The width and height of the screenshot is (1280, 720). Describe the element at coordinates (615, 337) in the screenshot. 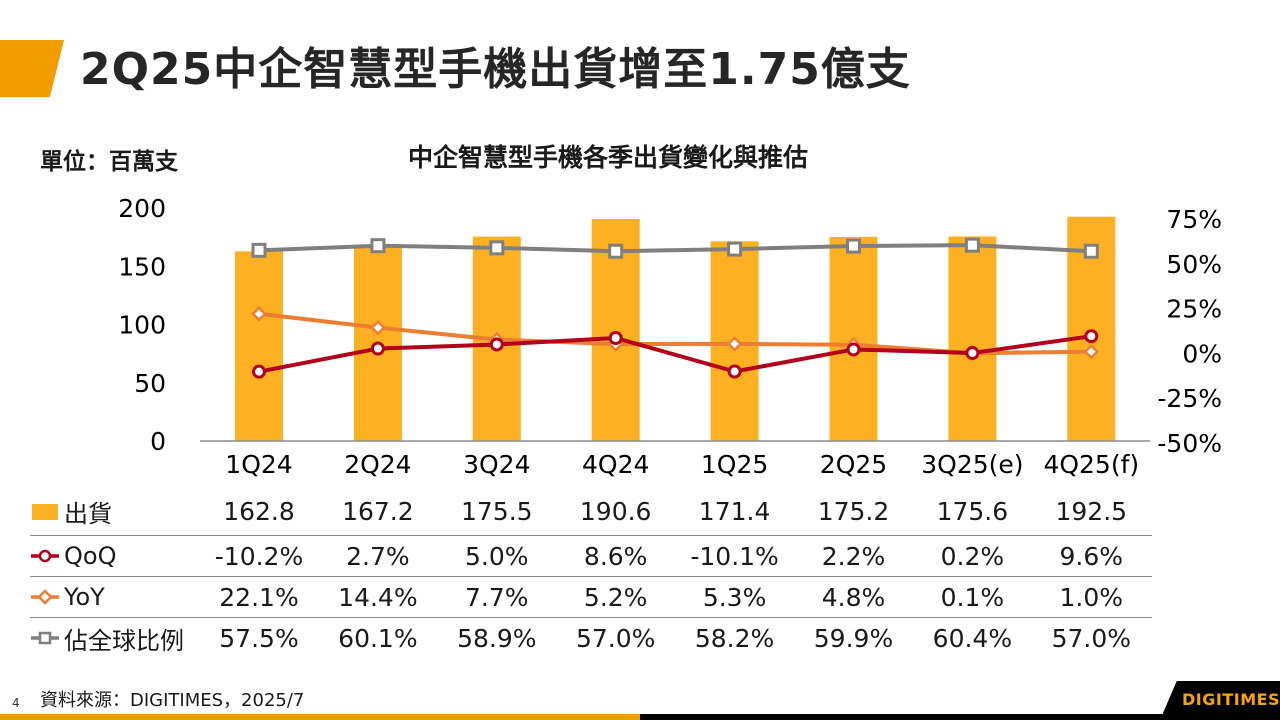

I see `marker-QoQ-4Q24` at that location.